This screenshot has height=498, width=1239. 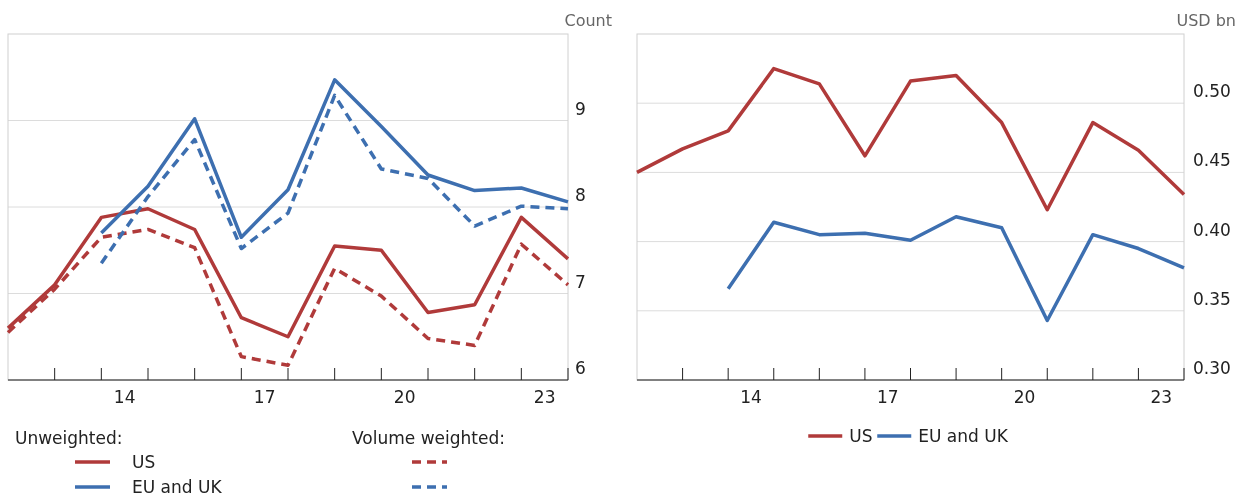 I want to click on y-tick-label: 6, so click(x=580, y=368).